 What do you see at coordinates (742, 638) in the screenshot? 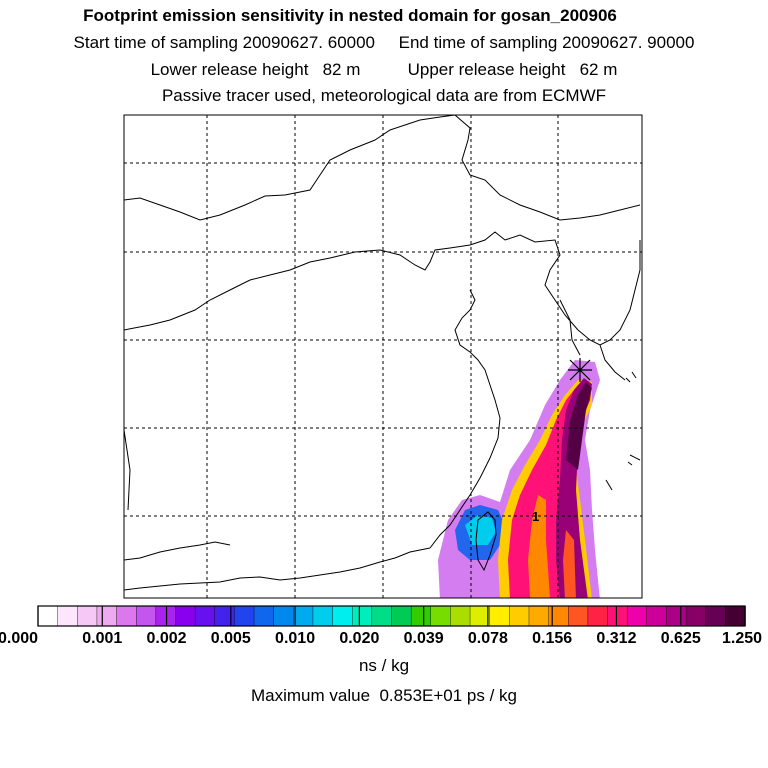
I see `colorbar-tick-label: 1.250` at bounding box center [742, 638].